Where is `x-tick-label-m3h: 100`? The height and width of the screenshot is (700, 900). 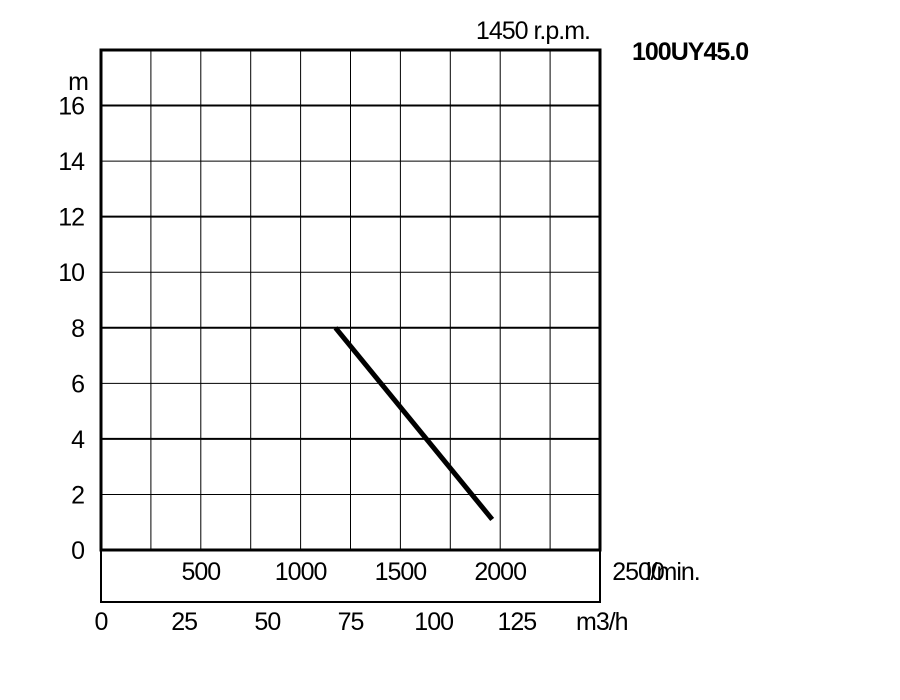 x-tick-label-m3h: 100 is located at coordinates (433, 622).